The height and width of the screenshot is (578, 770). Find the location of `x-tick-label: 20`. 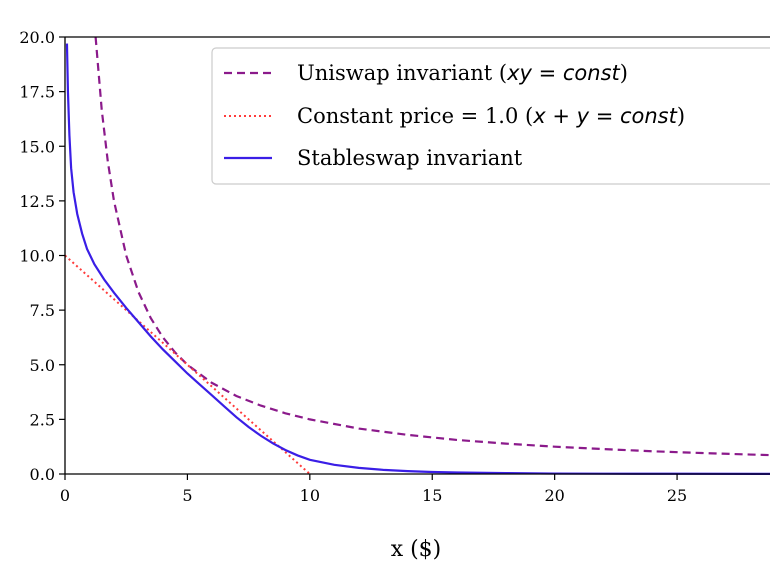

x-tick-label: 20 is located at coordinates (554, 495).